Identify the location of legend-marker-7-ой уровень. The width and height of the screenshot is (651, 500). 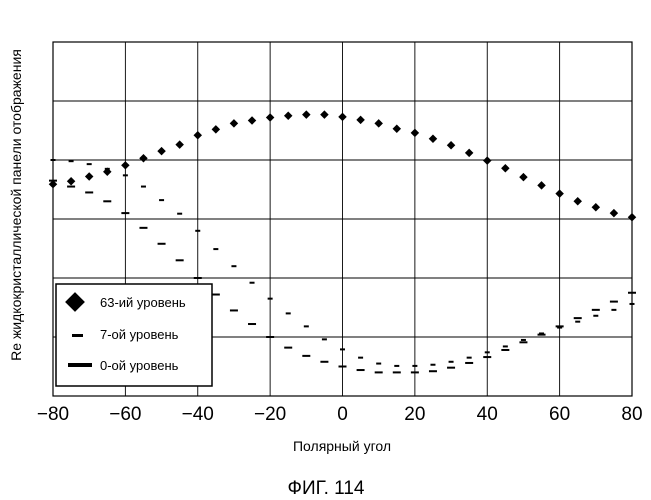
(77, 335).